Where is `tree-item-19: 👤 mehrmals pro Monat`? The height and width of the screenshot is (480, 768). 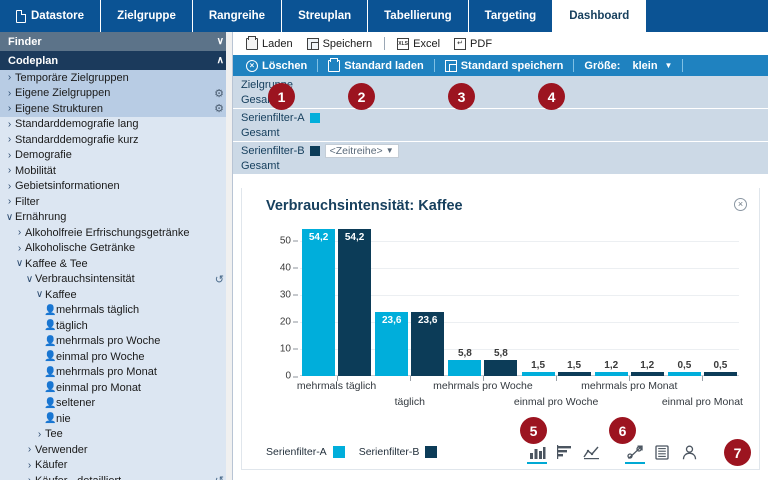 tree-item-19: 👤 mehrmals pro Monat is located at coordinates (116, 373).